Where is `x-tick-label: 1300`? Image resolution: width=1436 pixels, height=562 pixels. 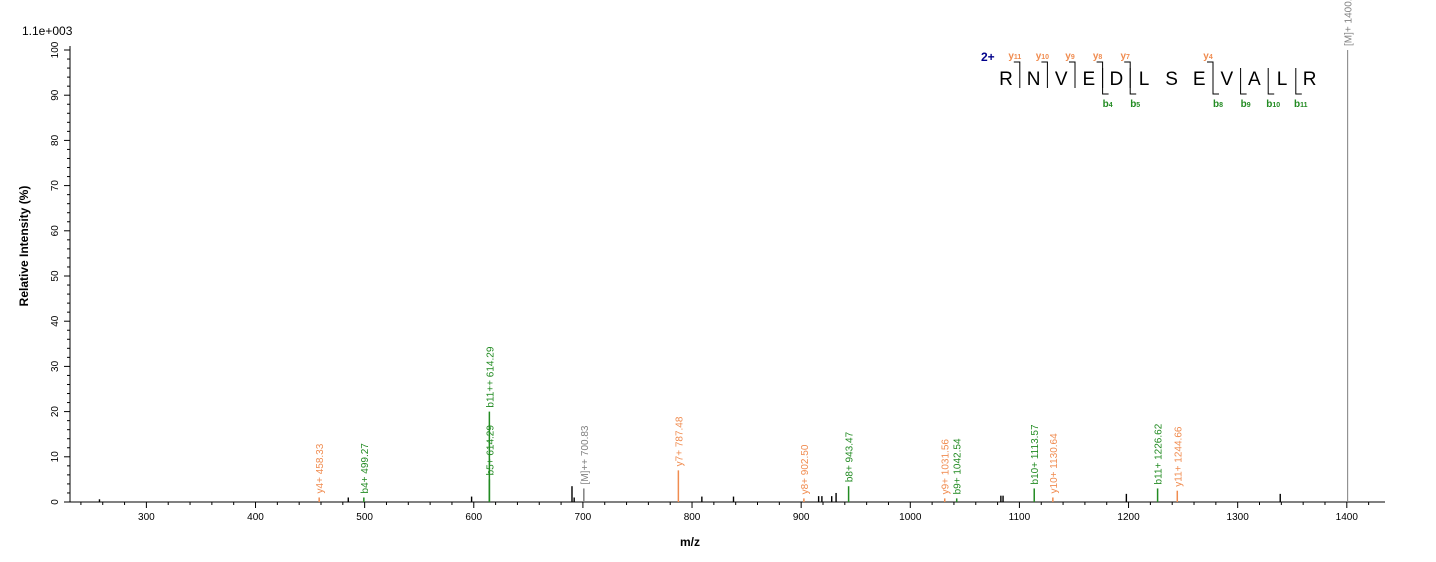 x-tick-label: 1300 is located at coordinates (1238, 517).